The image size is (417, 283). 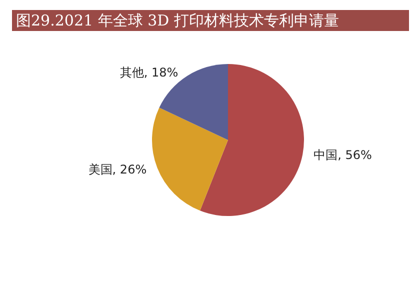 What do you see at coordinates (129, 169) in the screenshot?
I see `data-label: , 26%` at bounding box center [129, 169].